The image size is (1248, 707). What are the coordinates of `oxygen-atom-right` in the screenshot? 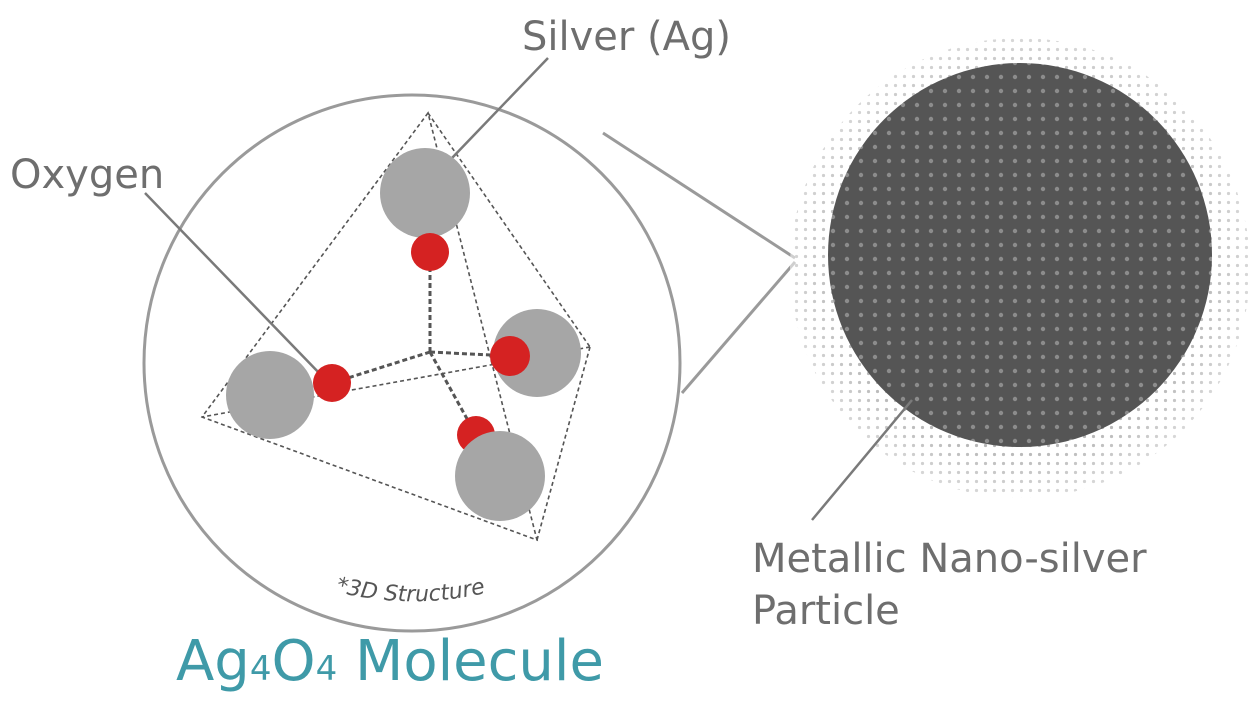 It's located at (510, 356).